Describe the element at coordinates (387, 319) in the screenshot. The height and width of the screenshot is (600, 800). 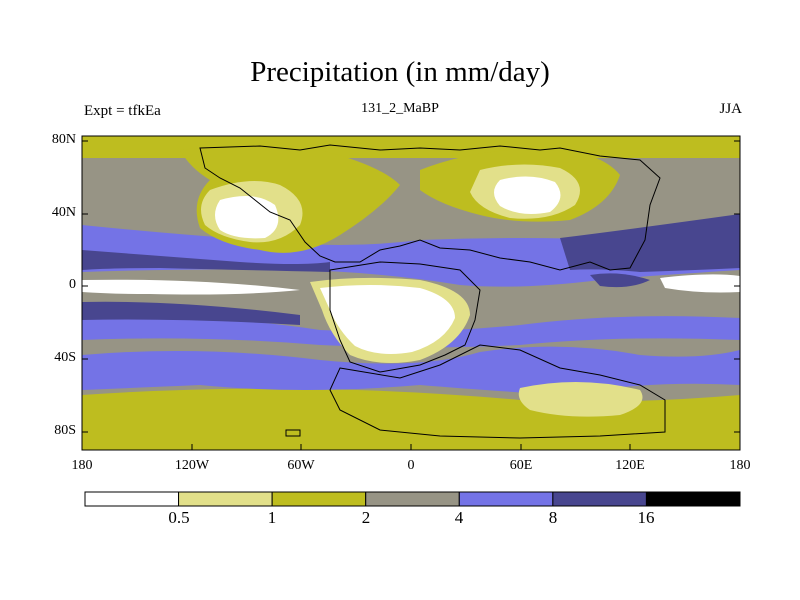
I see `gondwana-arid` at that location.